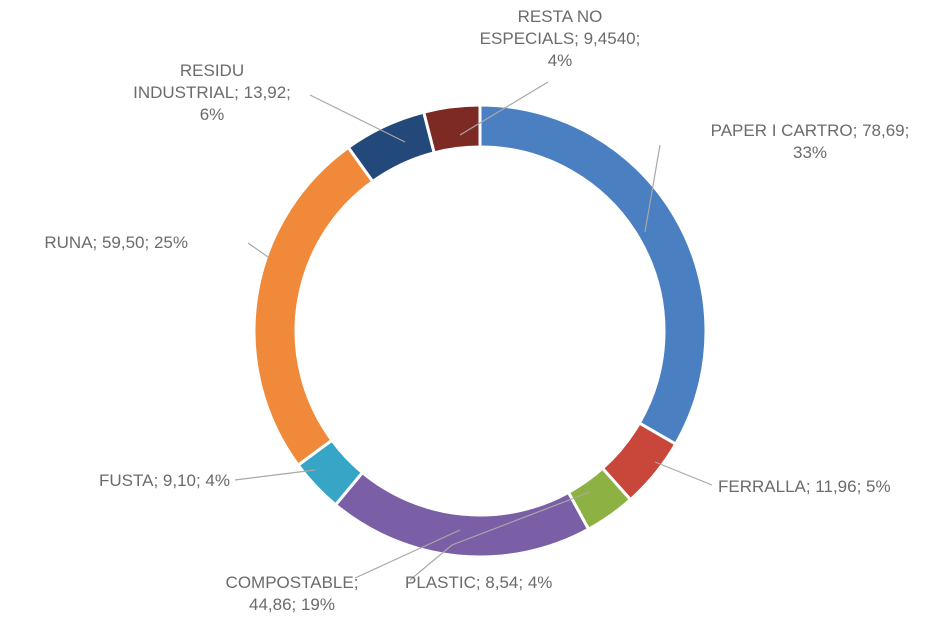 The height and width of the screenshot is (618, 930). I want to click on data-label-compostable: COMPOSTABLE; 44,86; 19%, so click(292, 593).